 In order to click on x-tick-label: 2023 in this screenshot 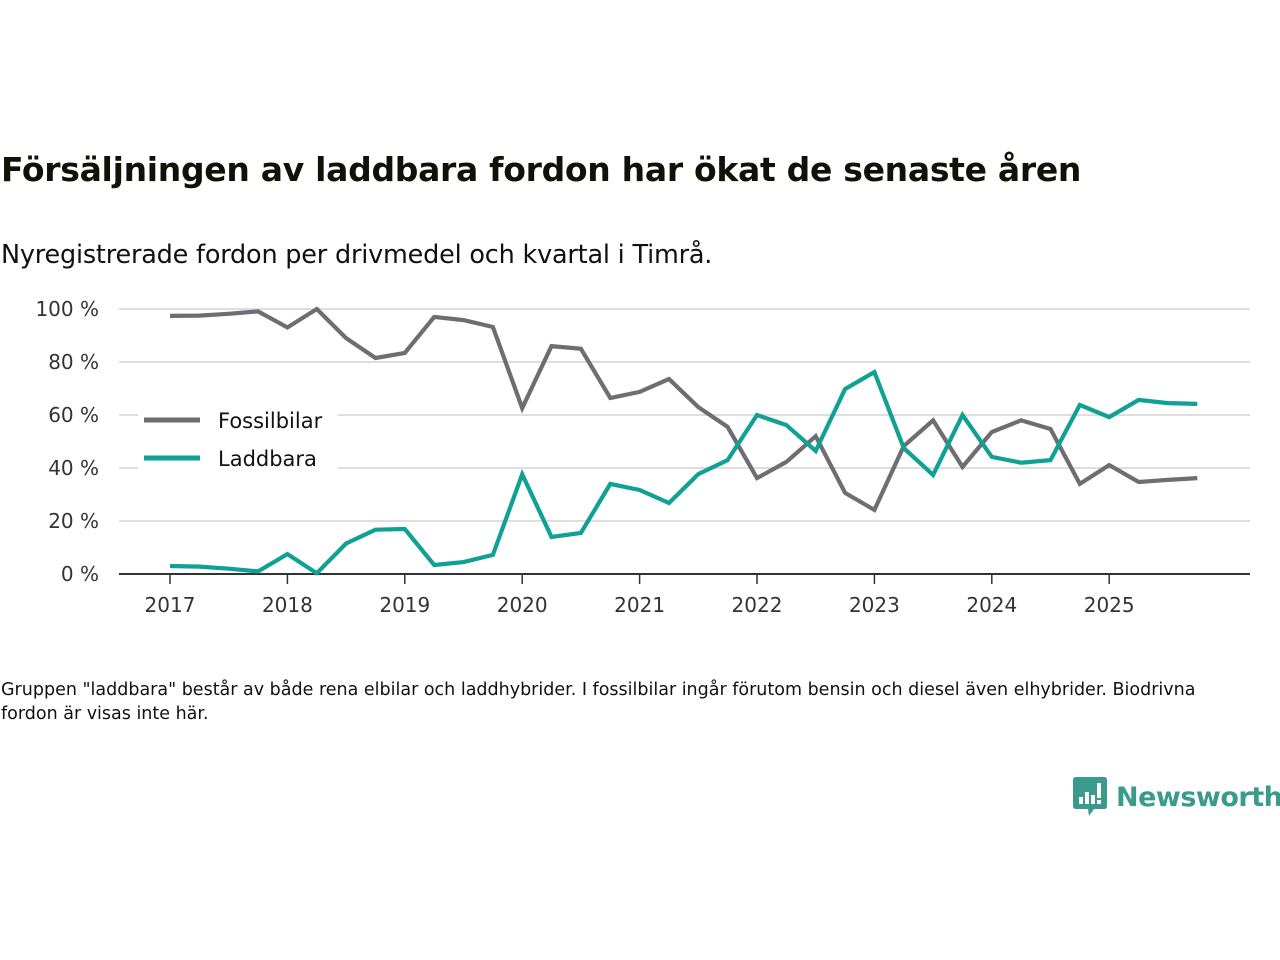, I will do `click(874, 605)`.